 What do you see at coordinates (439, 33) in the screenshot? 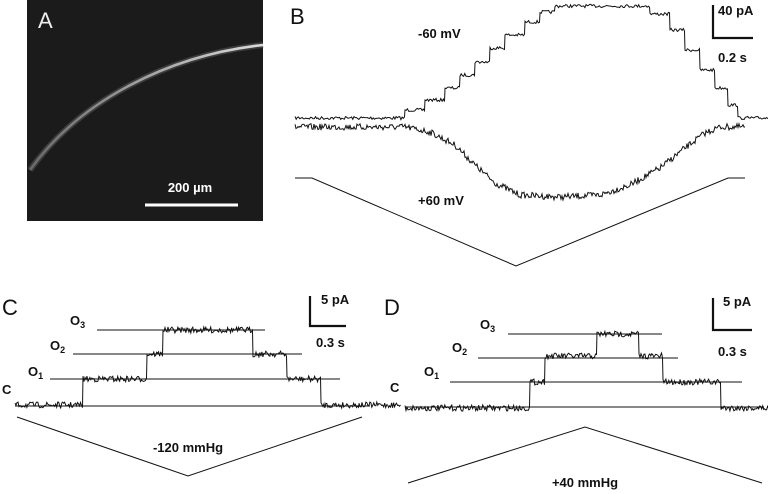
I see `label-minus60: -60 mV` at bounding box center [439, 33].